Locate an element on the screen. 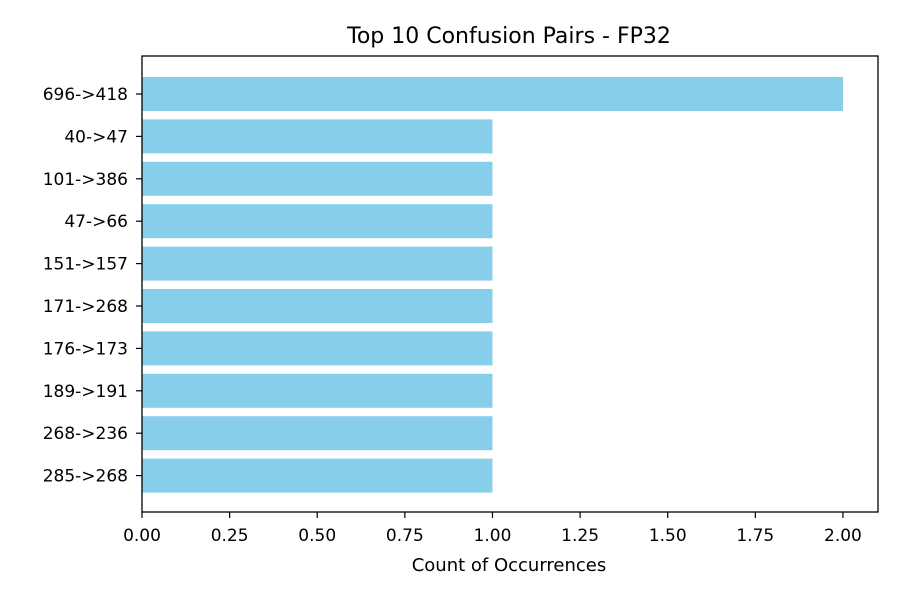 Image resolution: width=900 pixels, height=600 pixels. x-tick-label: 0.75 is located at coordinates (405, 536).